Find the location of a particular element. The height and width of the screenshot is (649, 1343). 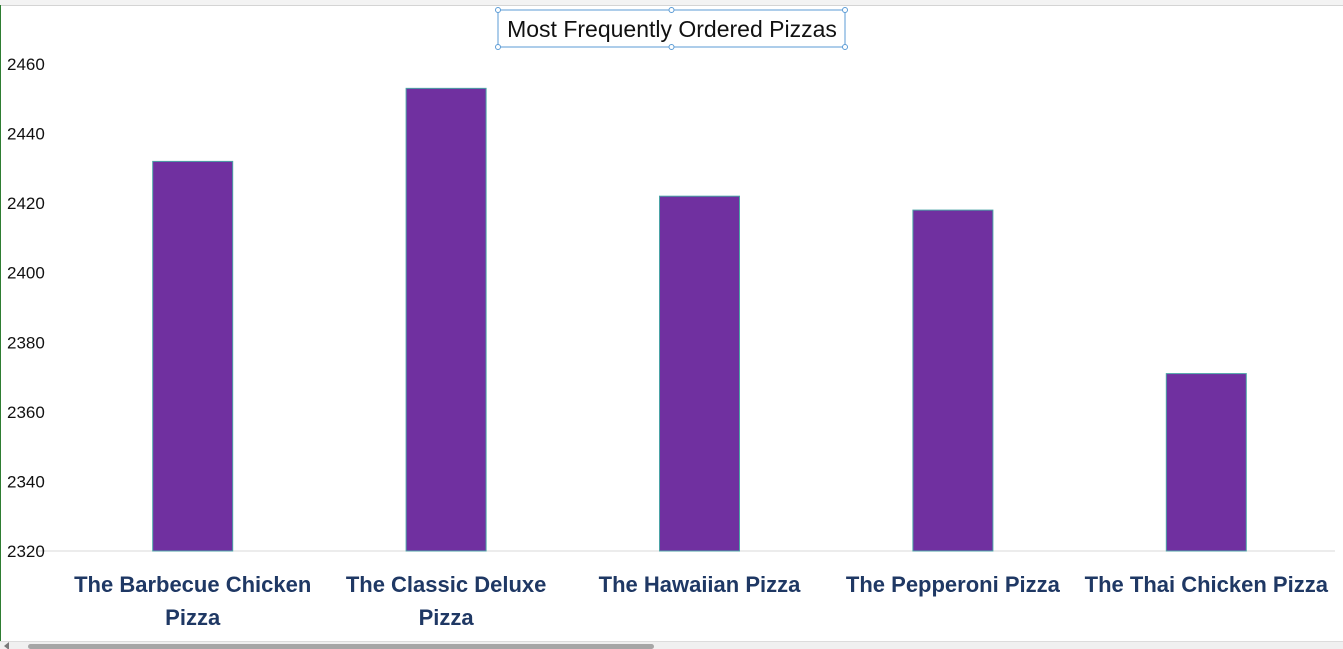

x-category-label-line: The Barbecue Chicken is located at coordinates (192, 584).